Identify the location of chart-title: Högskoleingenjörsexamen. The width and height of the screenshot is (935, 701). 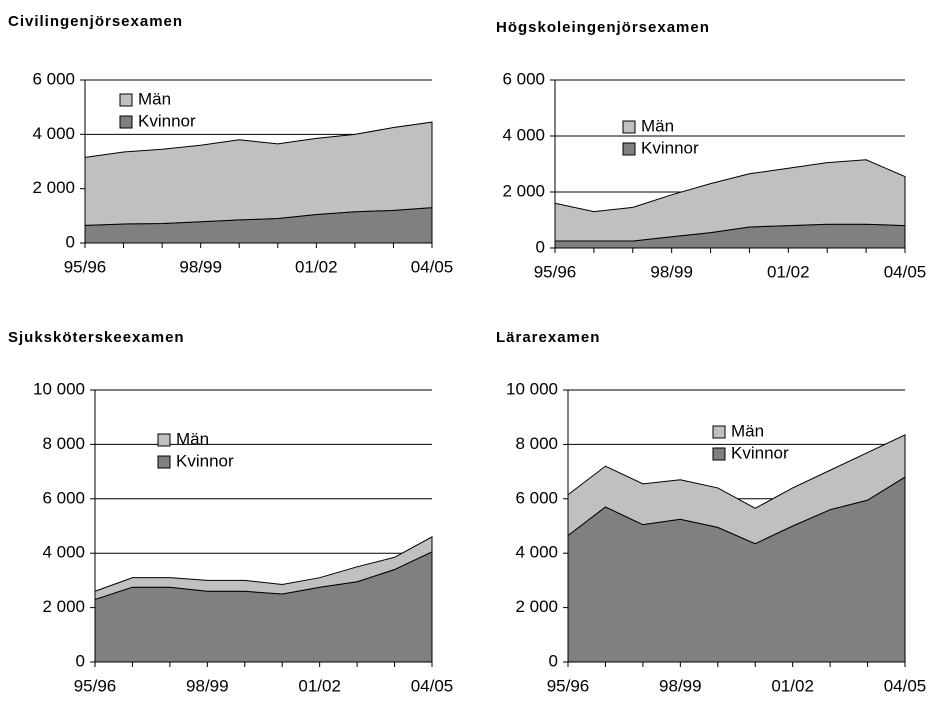
(603, 27).